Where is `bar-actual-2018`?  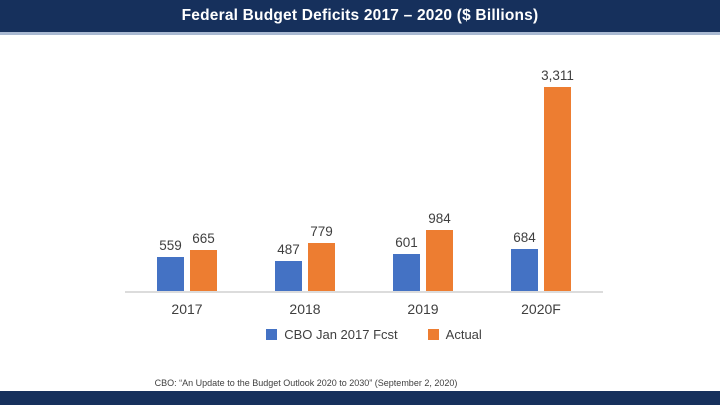 bar-actual-2018 is located at coordinates (321, 267).